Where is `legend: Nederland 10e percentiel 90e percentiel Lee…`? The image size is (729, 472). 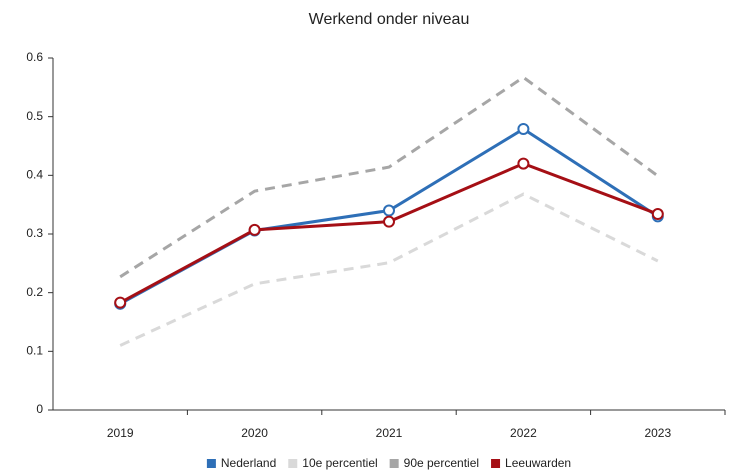 legend: Nederland 10e percentiel 90e percentiel Lee… is located at coordinates (388, 463).